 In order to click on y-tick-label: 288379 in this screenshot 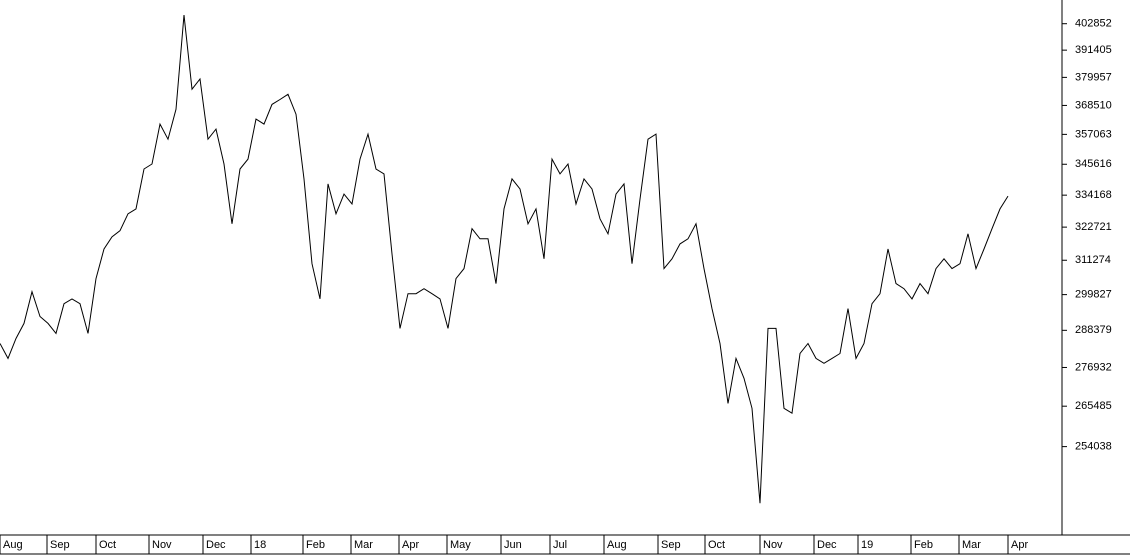, I will do `click(1093, 330)`.